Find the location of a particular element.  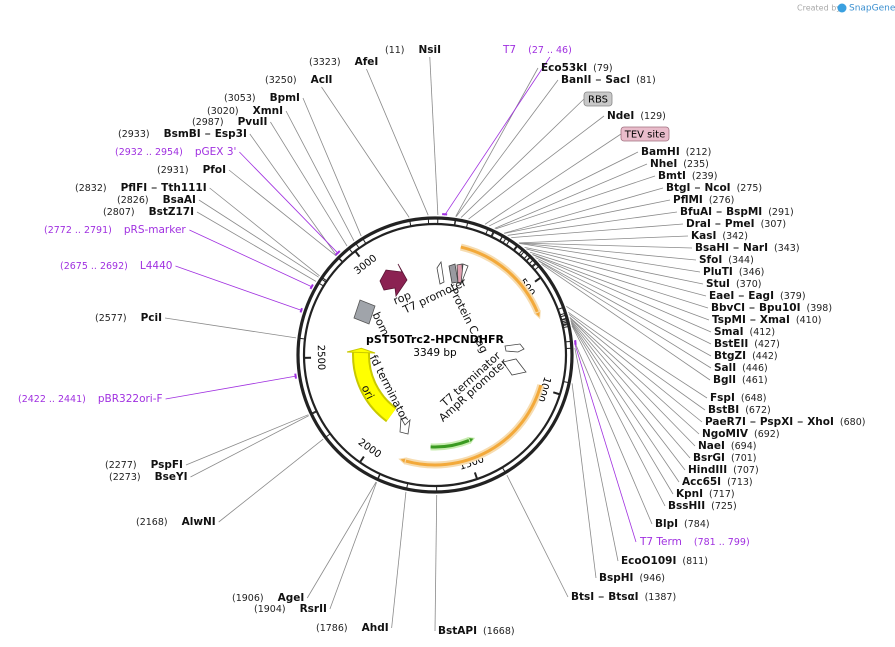

site-position: (1786) is located at coordinates (332, 628).